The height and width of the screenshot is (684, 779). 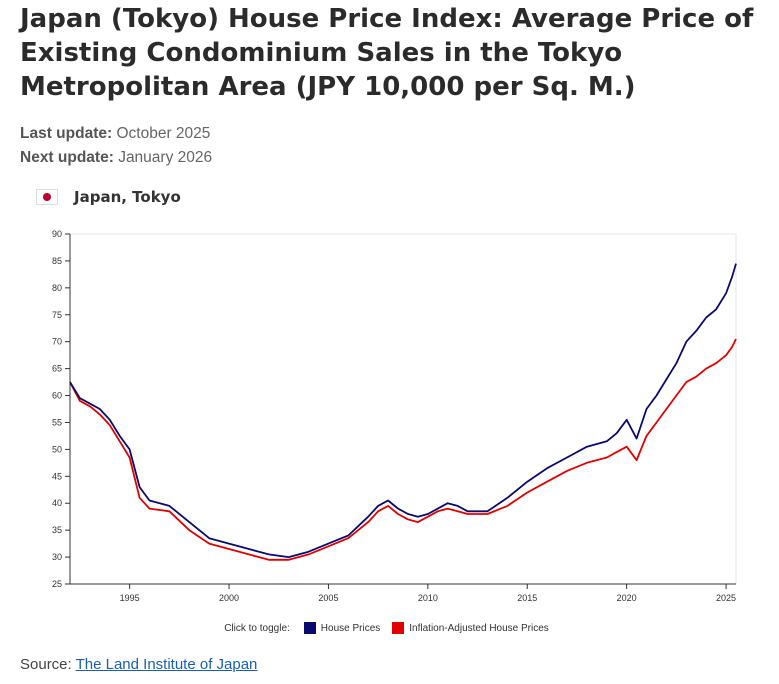 I want to click on legend-swatch-inflation-adjusted, so click(x=398, y=628).